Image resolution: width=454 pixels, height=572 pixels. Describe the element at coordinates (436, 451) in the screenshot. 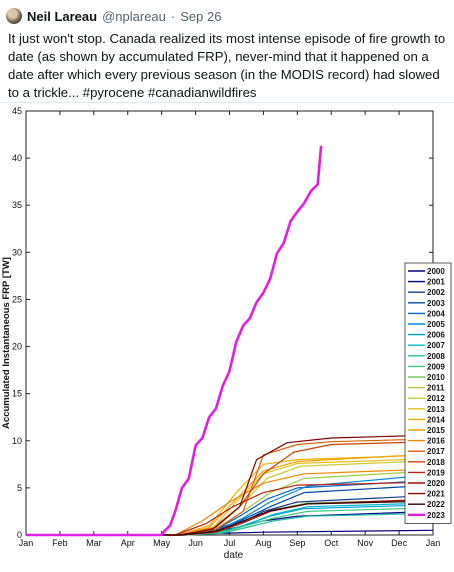

I see `legend-label-2017: 2017` at that location.